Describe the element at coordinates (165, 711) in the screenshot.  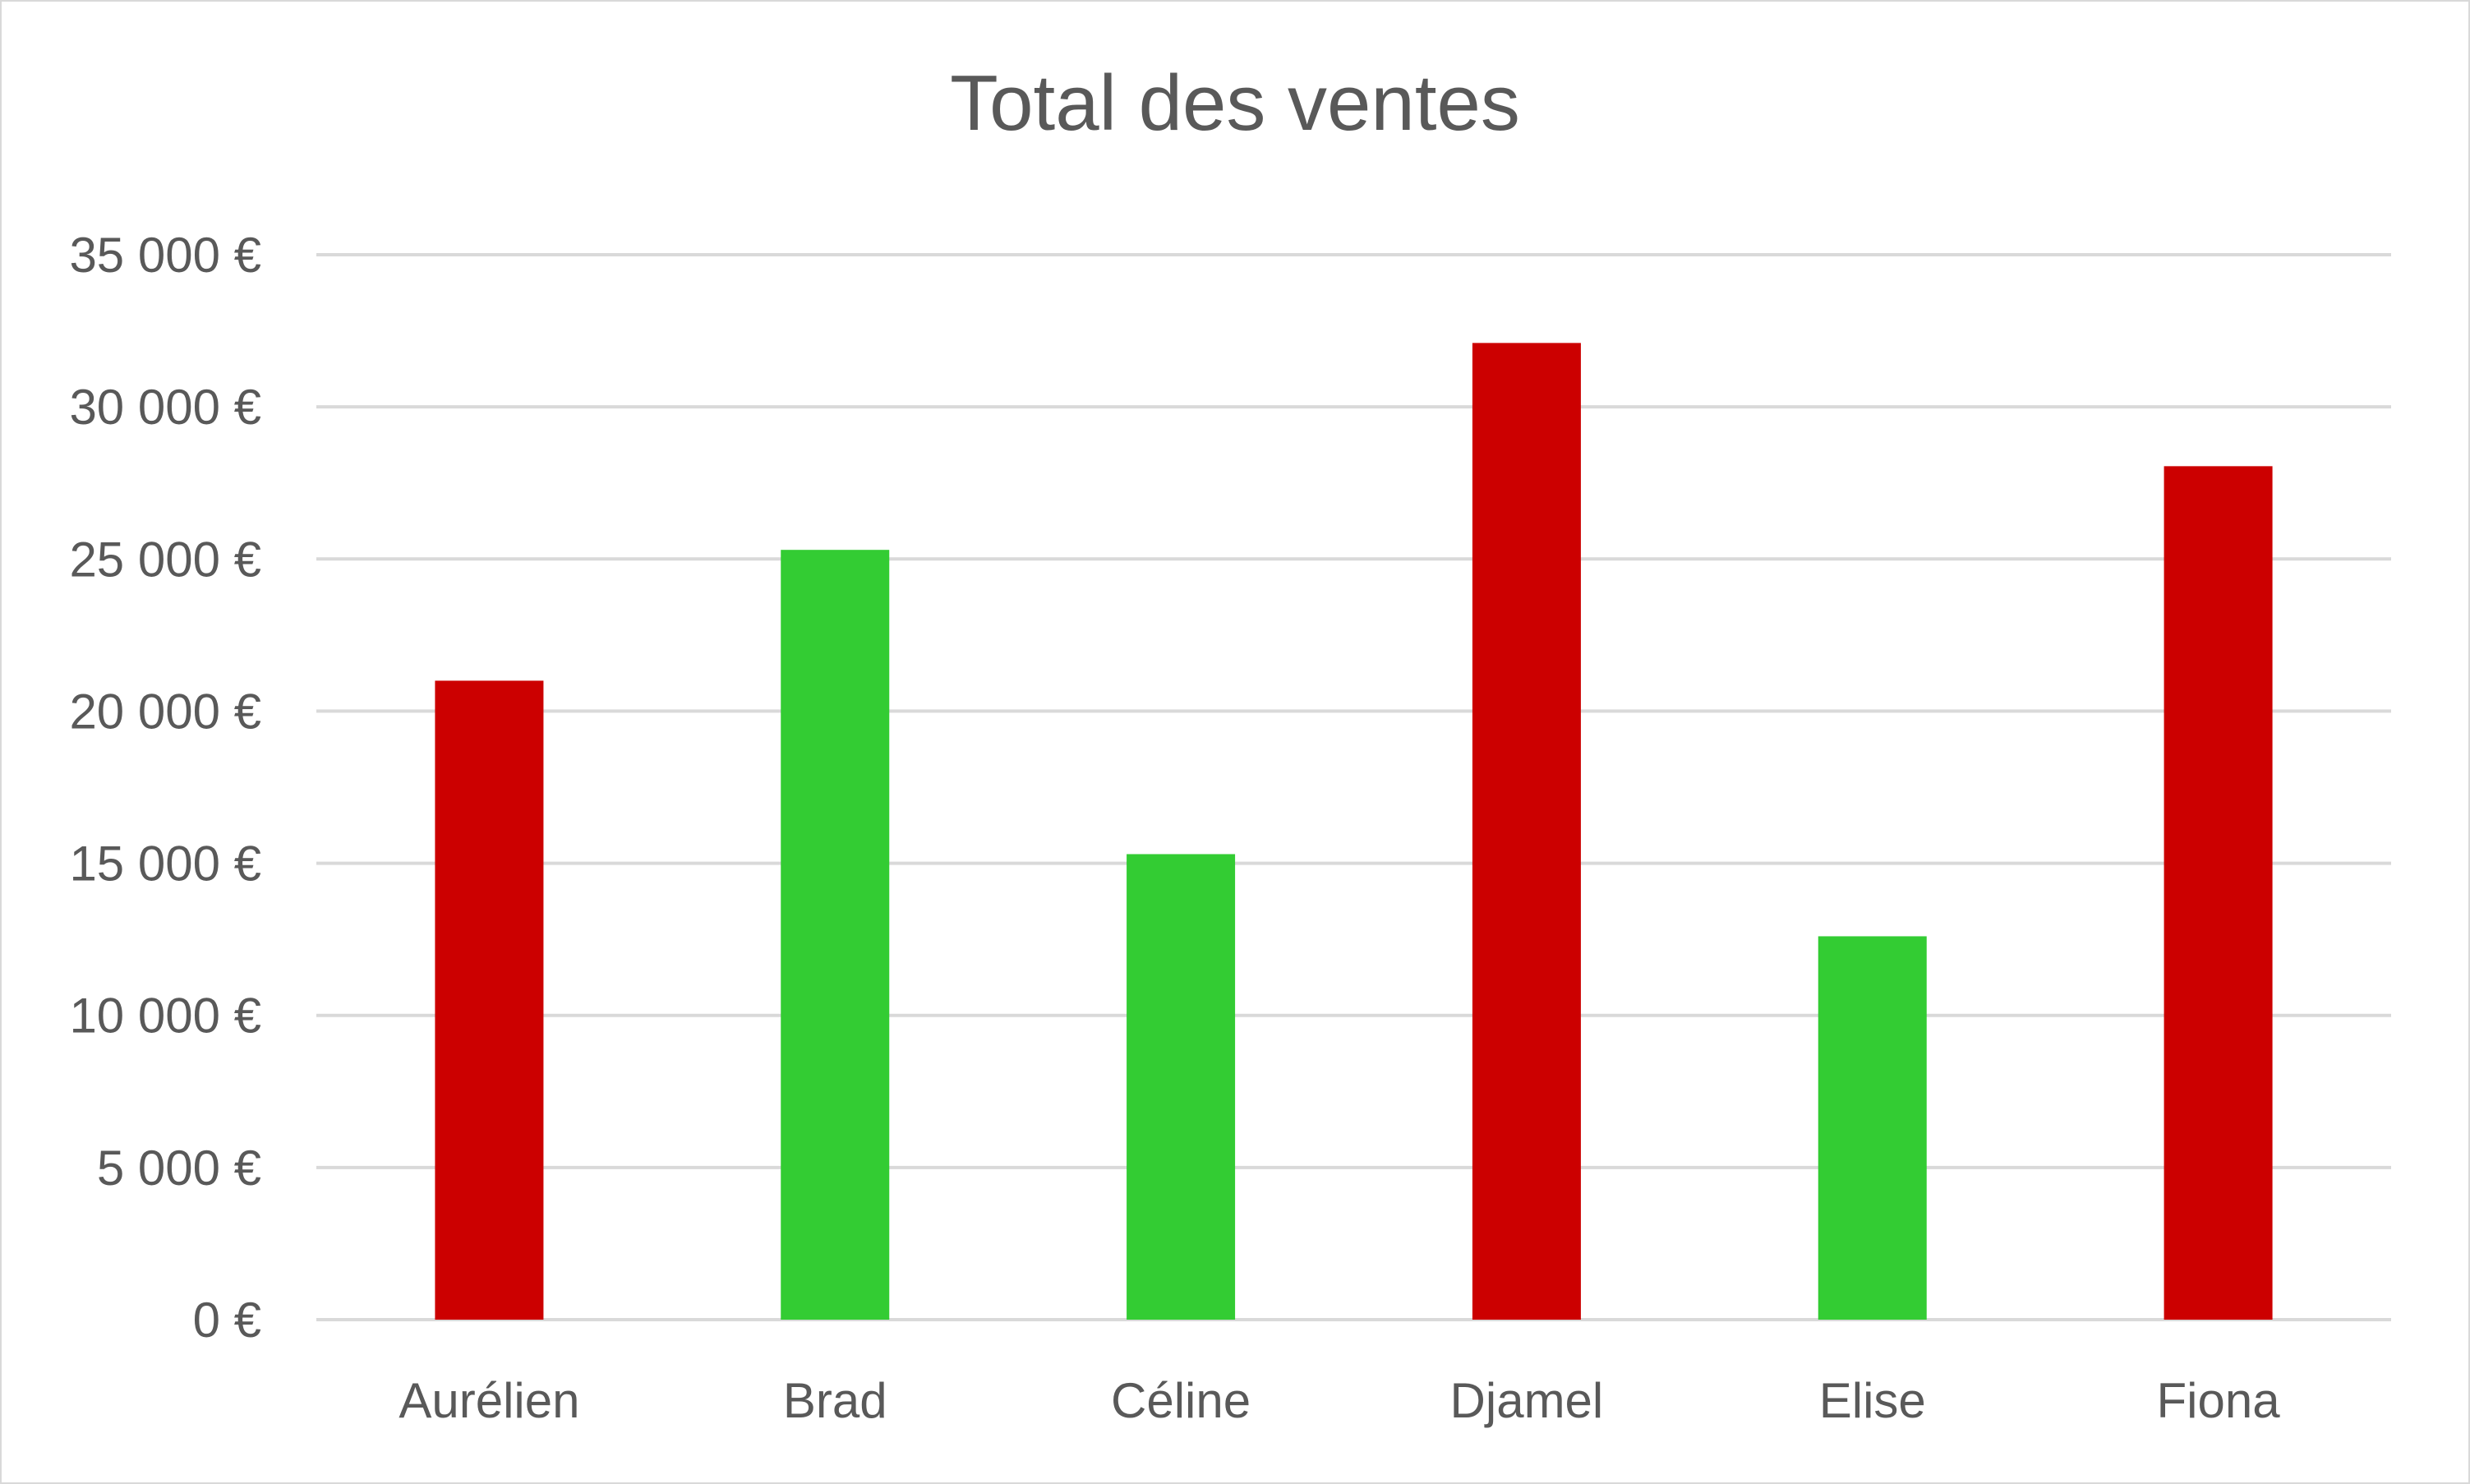
I see `y-tick-label: 20 000 €` at that location.